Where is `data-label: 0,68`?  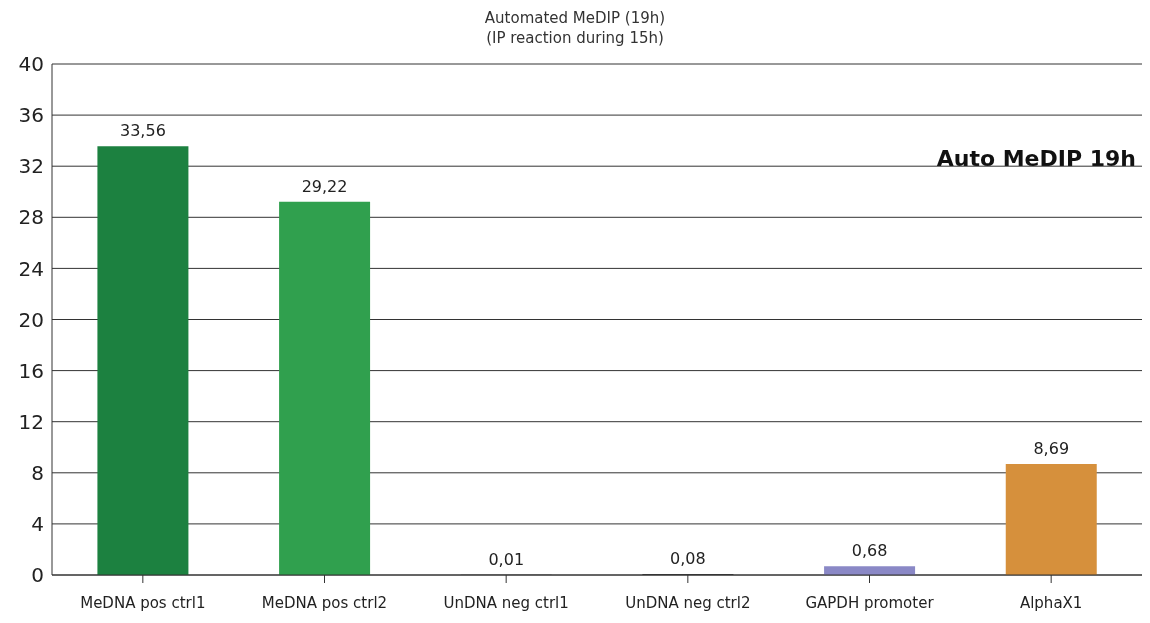
data-label: 0,68 is located at coordinates (869, 551).